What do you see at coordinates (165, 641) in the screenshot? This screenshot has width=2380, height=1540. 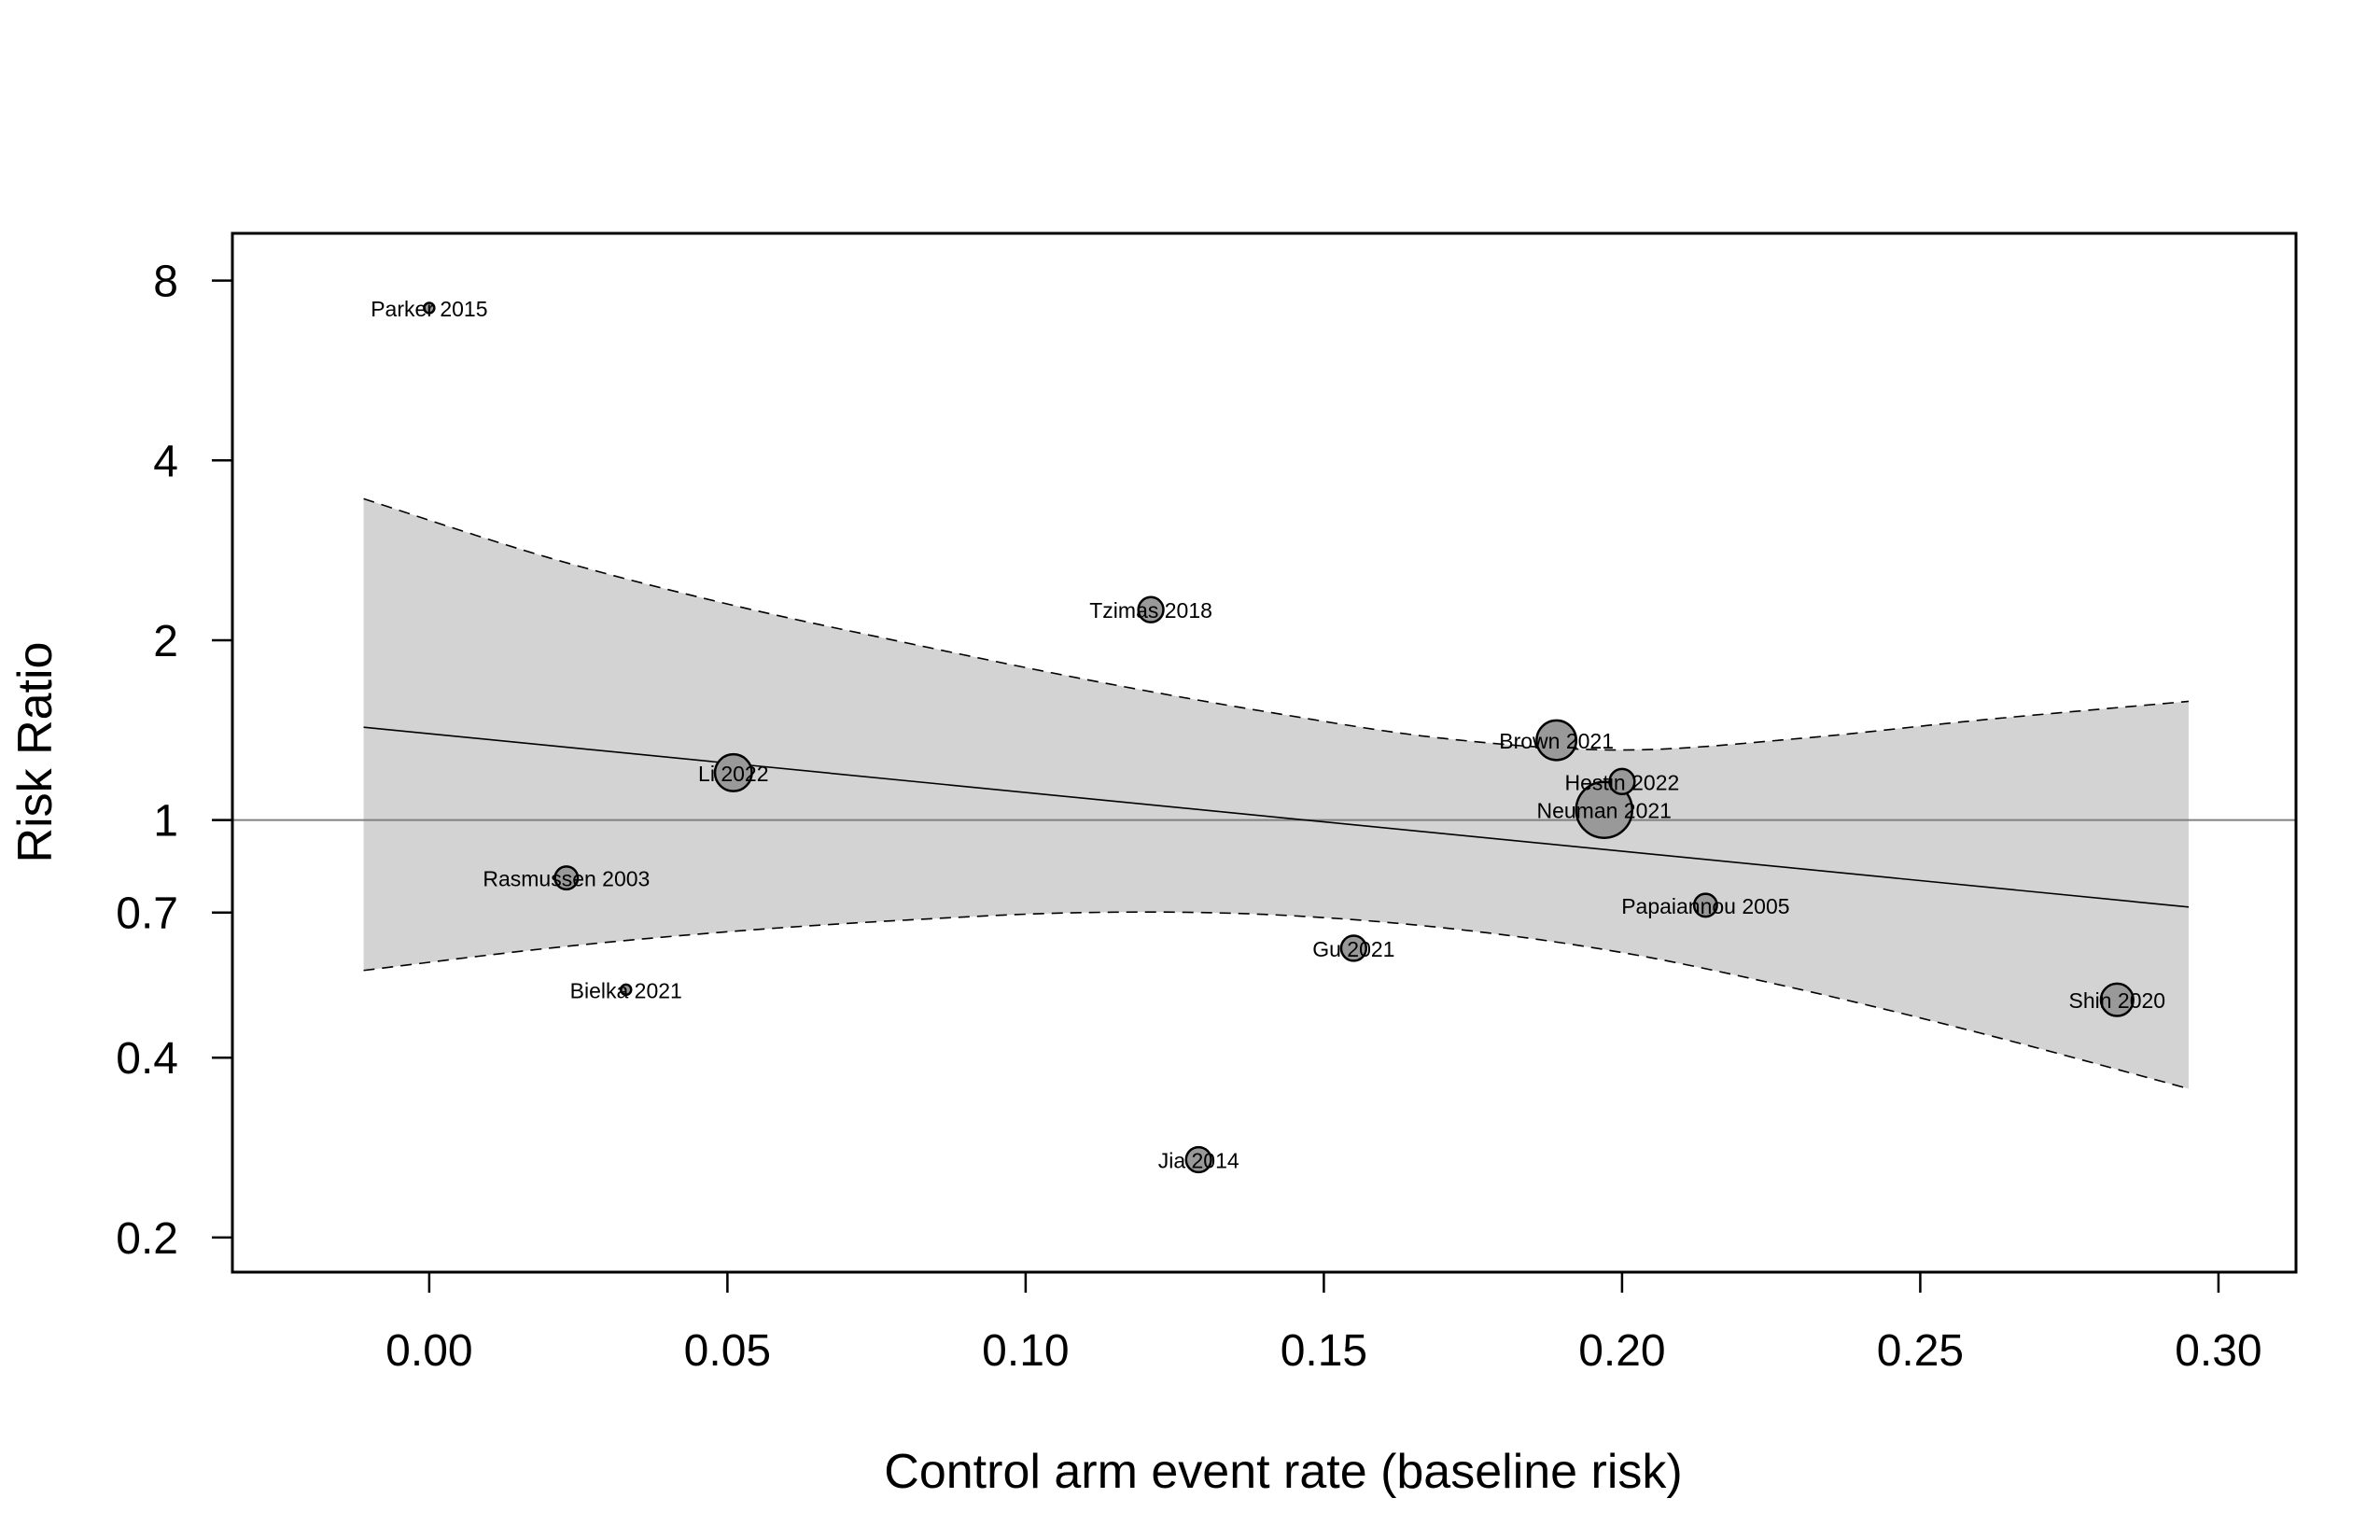 I see `y-tick-label: 2` at bounding box center [165, 641].